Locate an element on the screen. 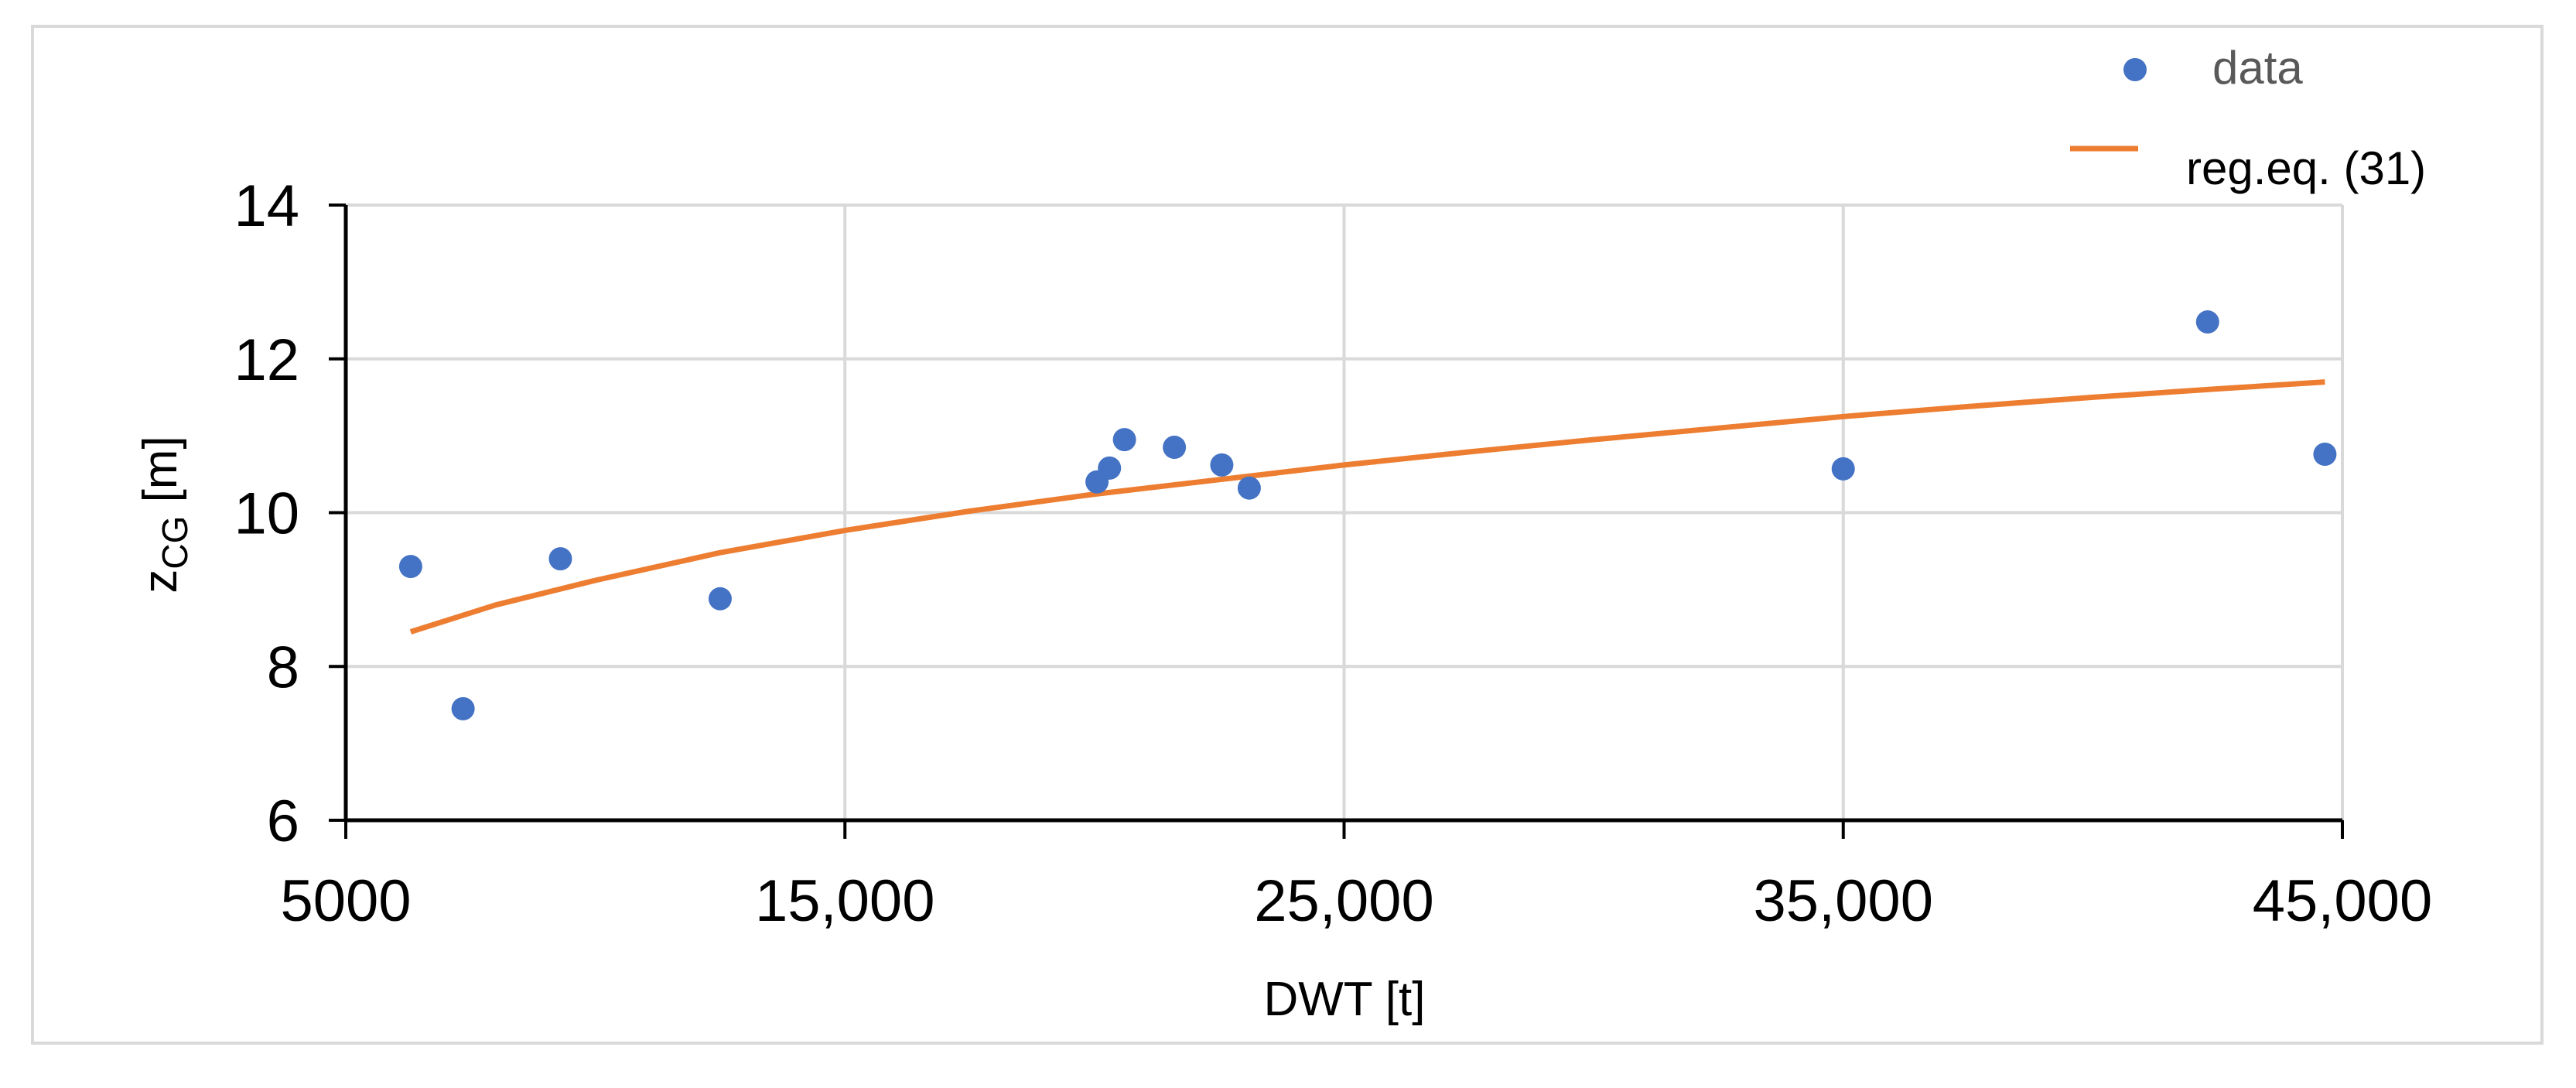 The height and width of the screenshot is (1088, 2576). y-tick-label: 14 is located at coordinates (266, 206).